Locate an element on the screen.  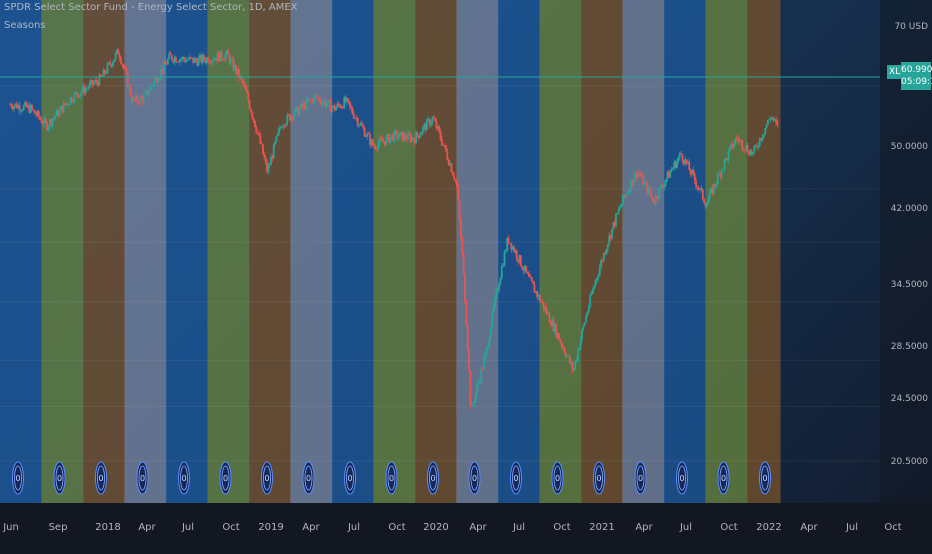
time-axis-label: 2018 is located at coordinates (107, 527).